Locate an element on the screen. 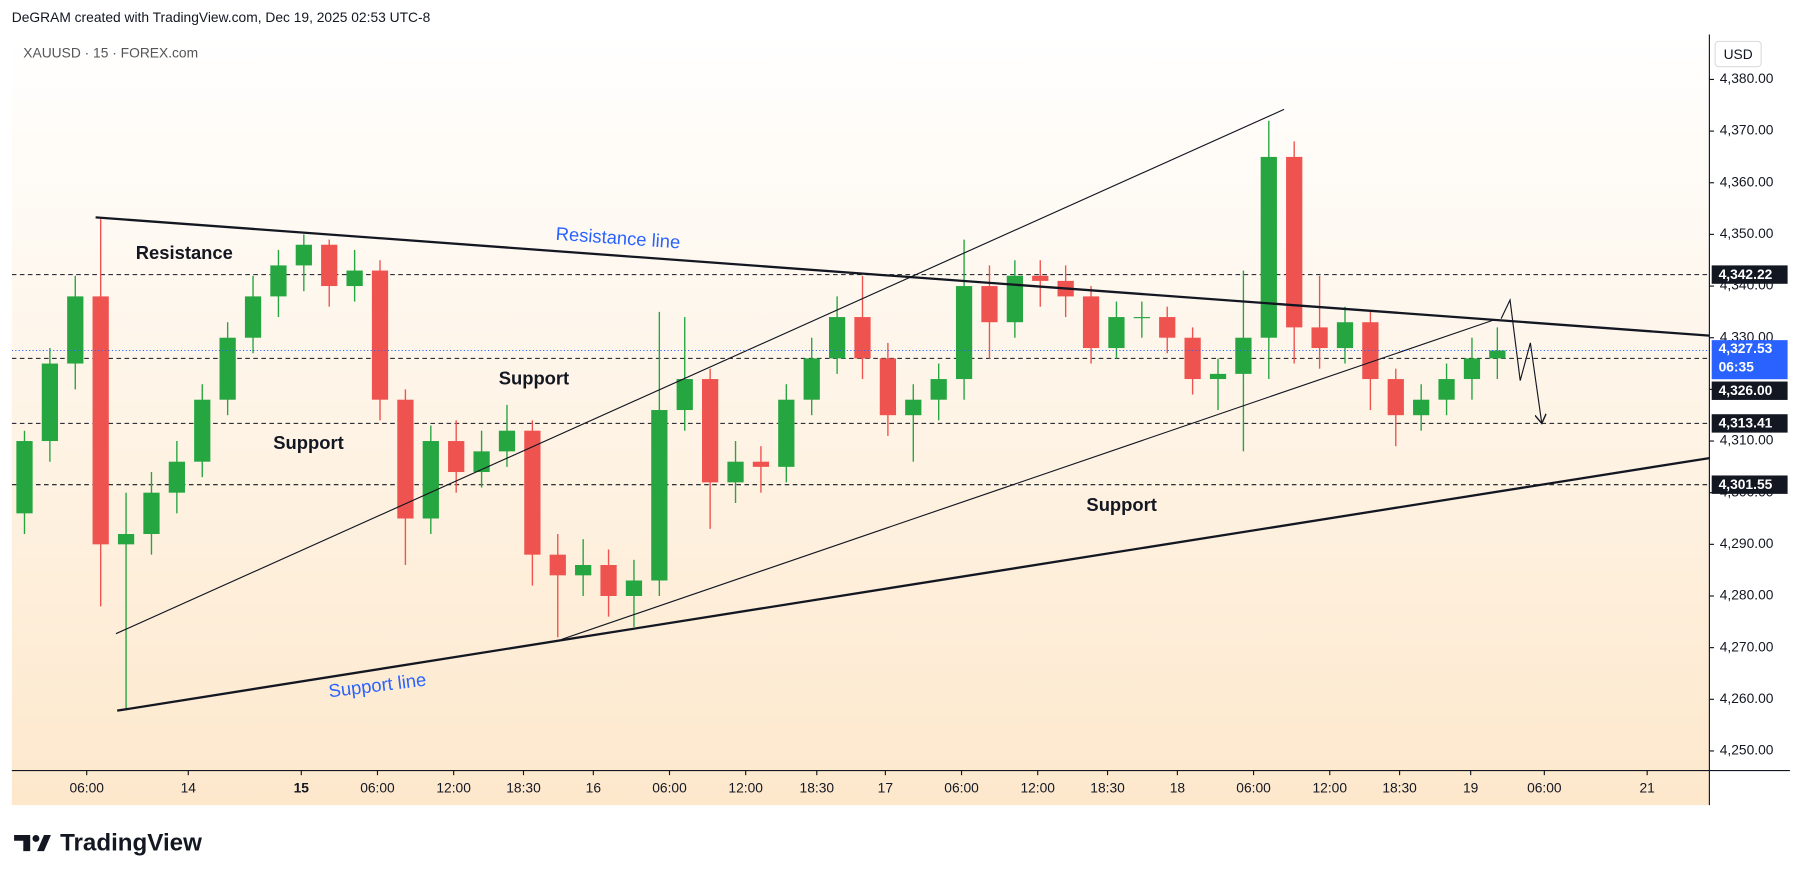 This screenshot has width=1804, height=886. currency-box is located at coordinates (1738, 54).